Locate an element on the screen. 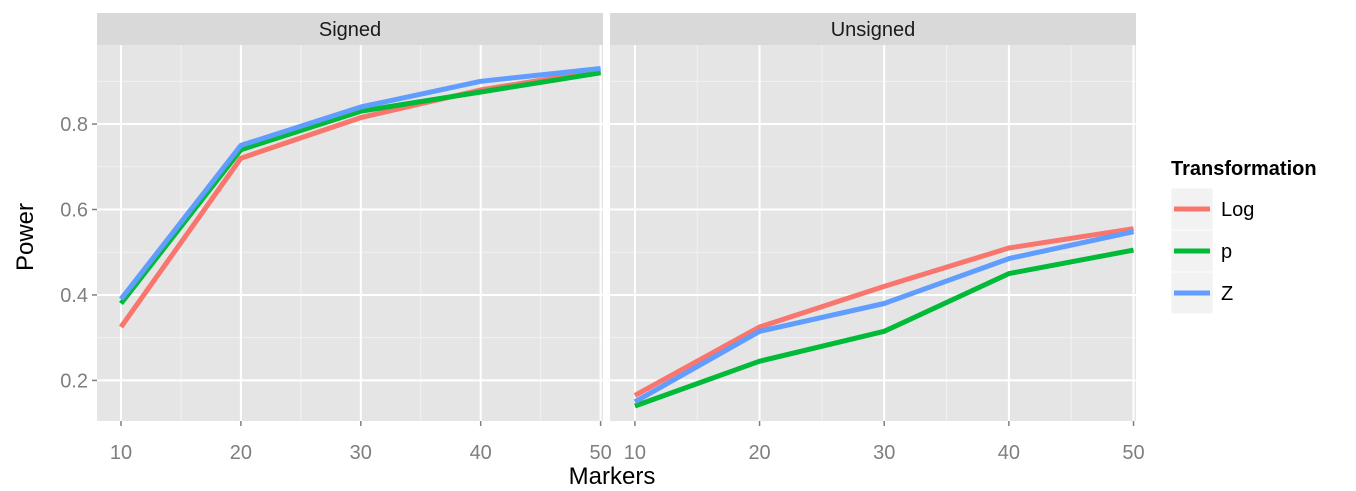  series-line-unsigned-log is located at coordinates (883, 312).